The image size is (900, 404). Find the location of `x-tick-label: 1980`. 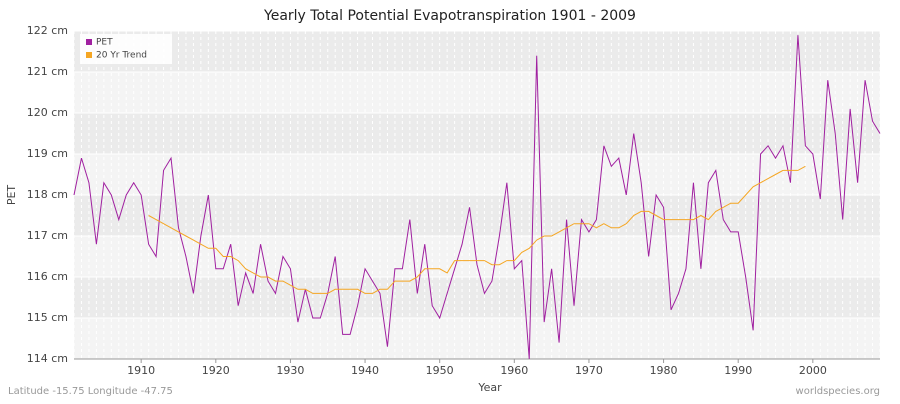

x-tick-label: 1980 is located at coordinates (664, 370).